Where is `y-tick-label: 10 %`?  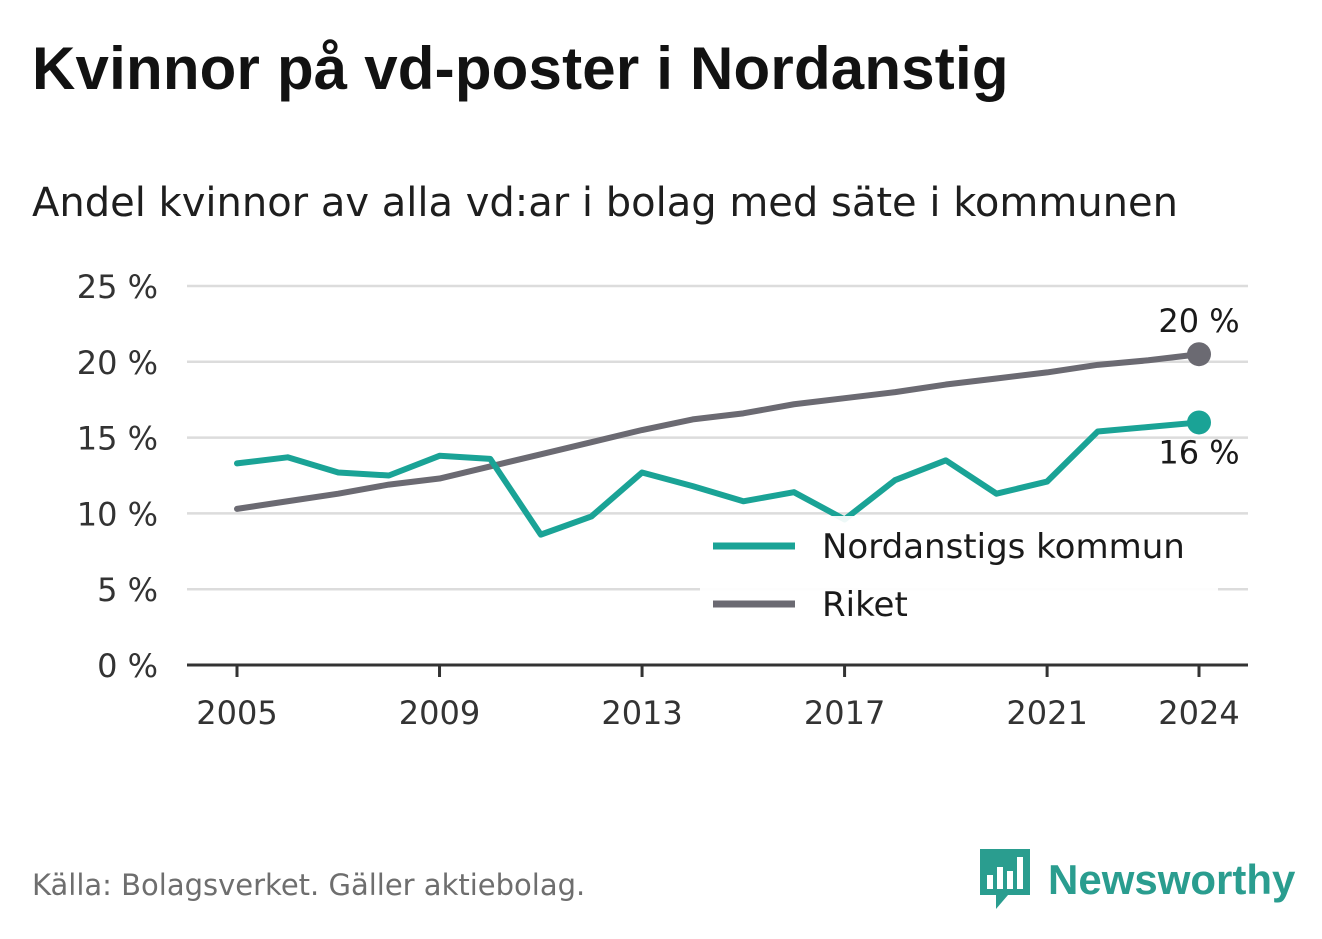
y-tick-label: 10 % is located at coordinates (117, 514).